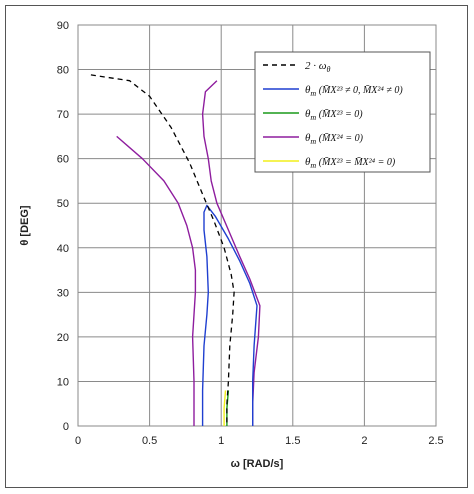 This screenshot has width=474, height=494. Describe the element at coordinates (66, 427) in the screenshot. I see `y-tick-label: 0` at that location.